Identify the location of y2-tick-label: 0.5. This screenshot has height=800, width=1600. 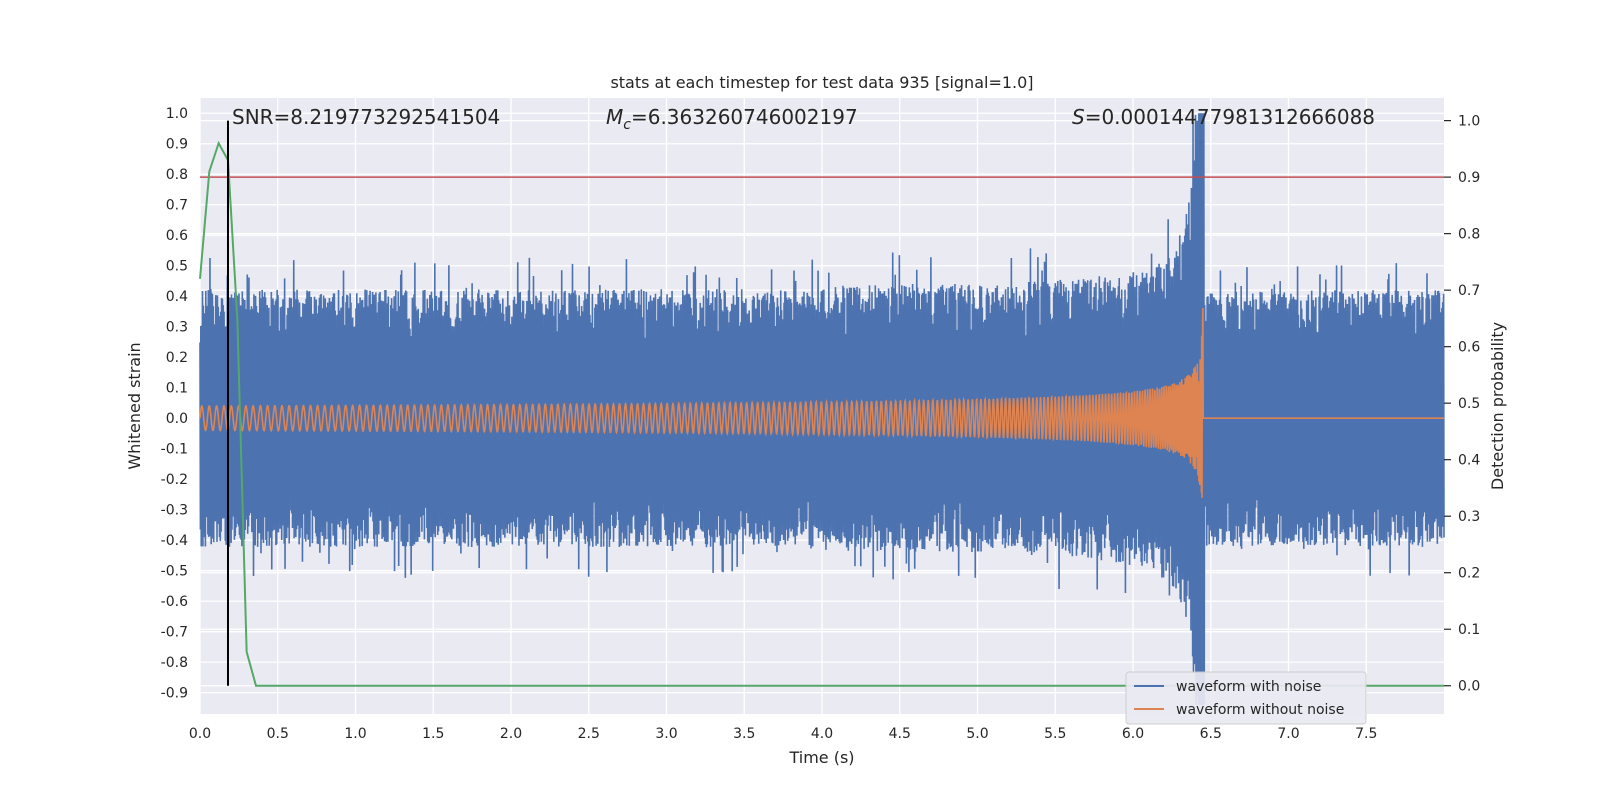
(1469, 404).